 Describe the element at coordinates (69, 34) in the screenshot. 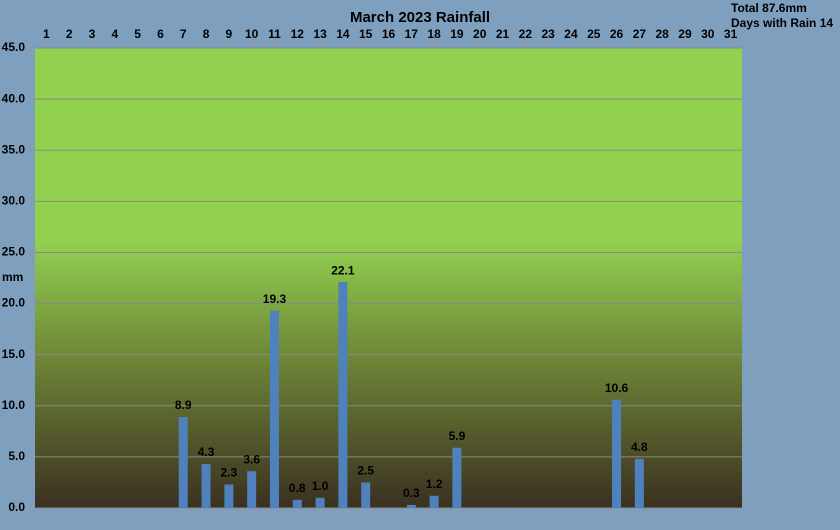

I see `x-tick-label: 2` at that location.